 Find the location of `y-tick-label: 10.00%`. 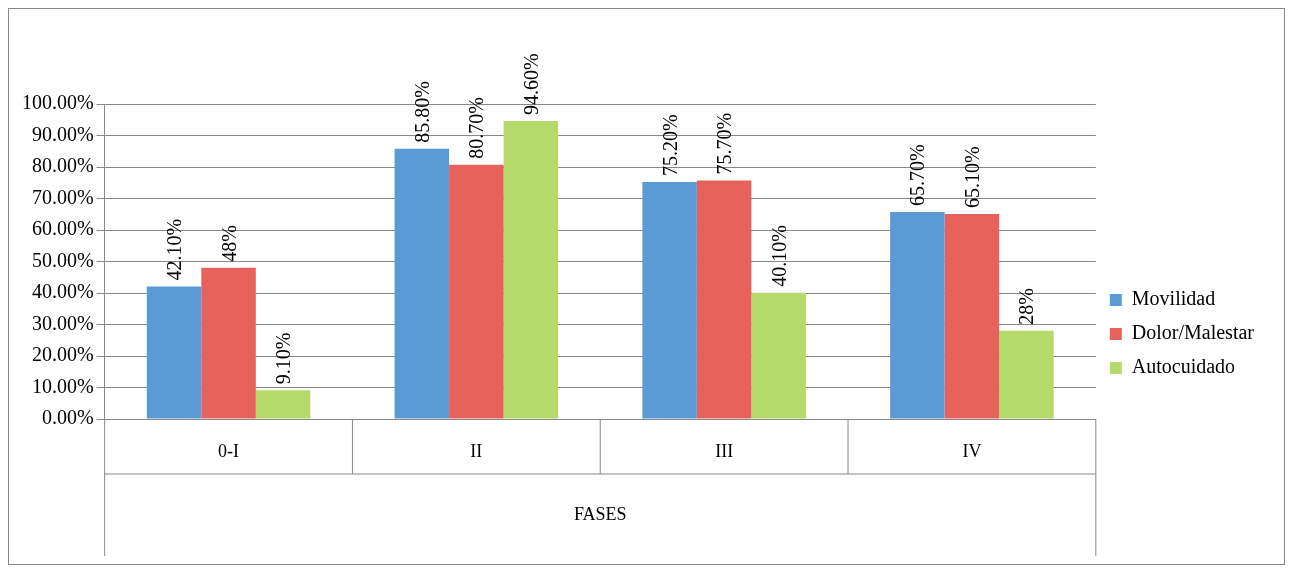

y-tick-label: 10.00% is located at coordinates (62, 385).